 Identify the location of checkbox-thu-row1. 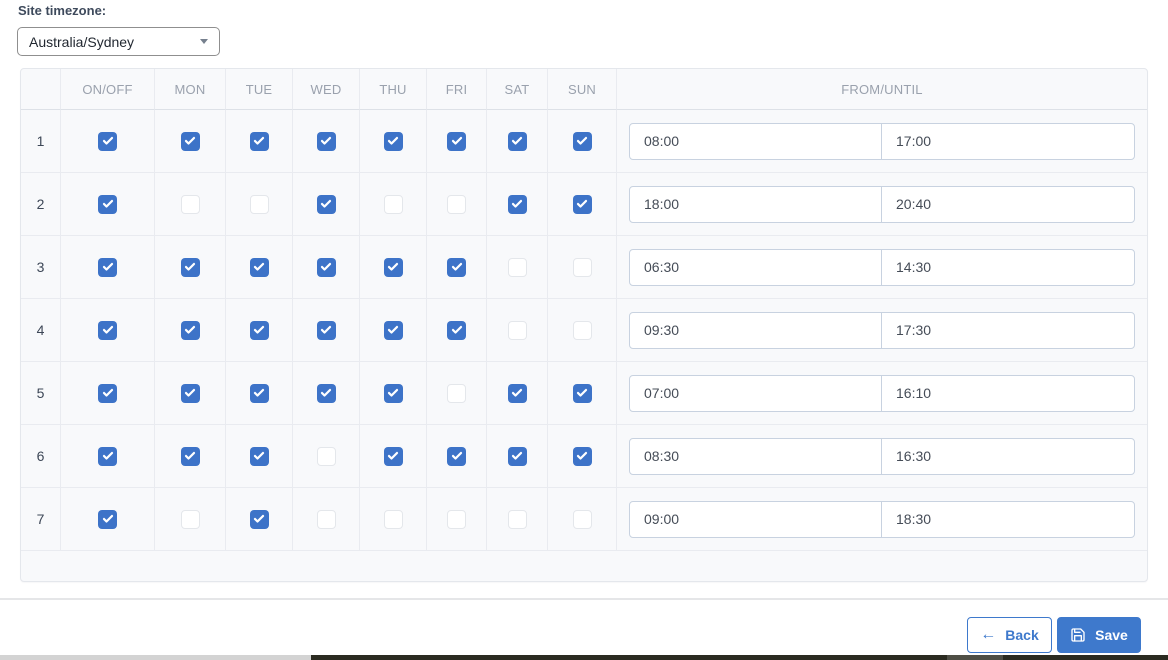
(393, 141).